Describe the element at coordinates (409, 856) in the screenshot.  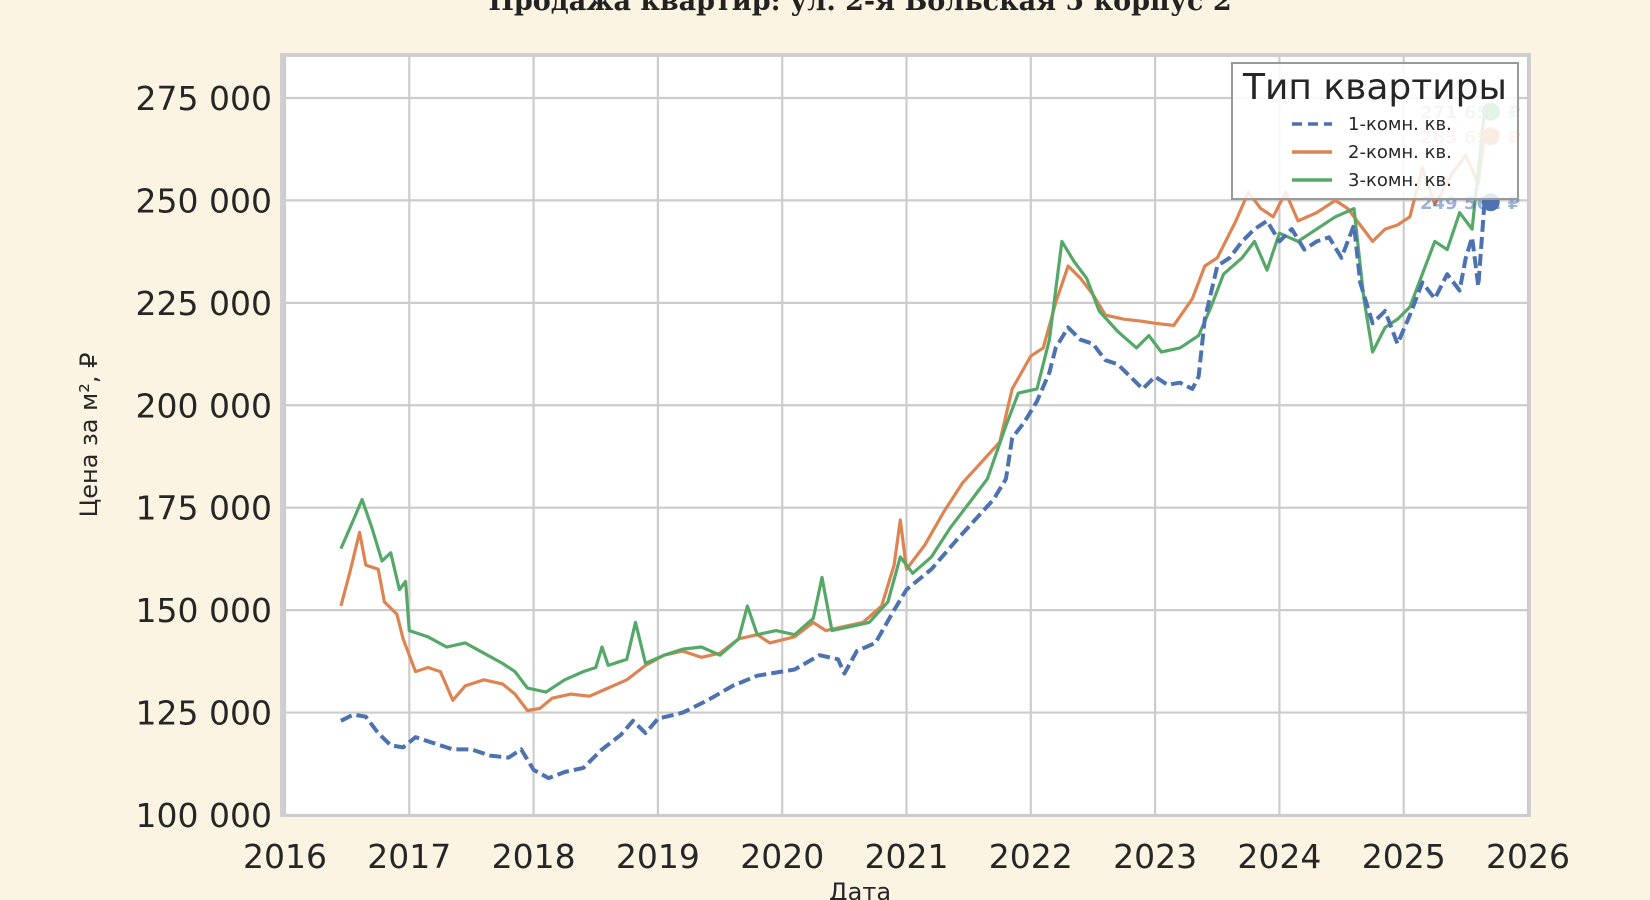
I see `x-tick-label: 2017` at that location.